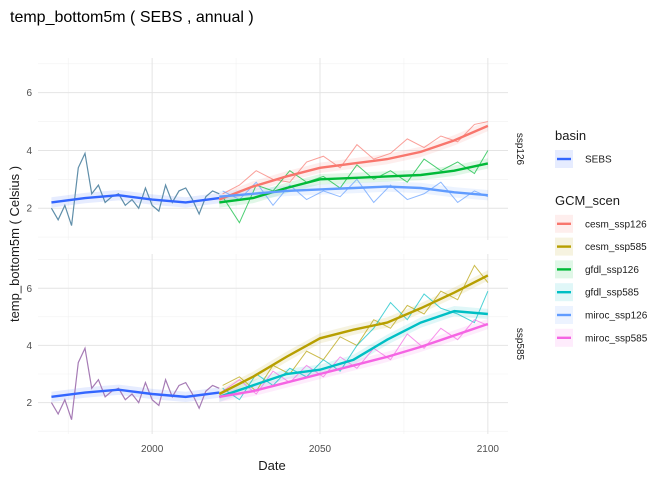 The height and width of the screenshot is (480, 672). I want to click on smooth-line-gfdl_ssp585, so click(353, 353).